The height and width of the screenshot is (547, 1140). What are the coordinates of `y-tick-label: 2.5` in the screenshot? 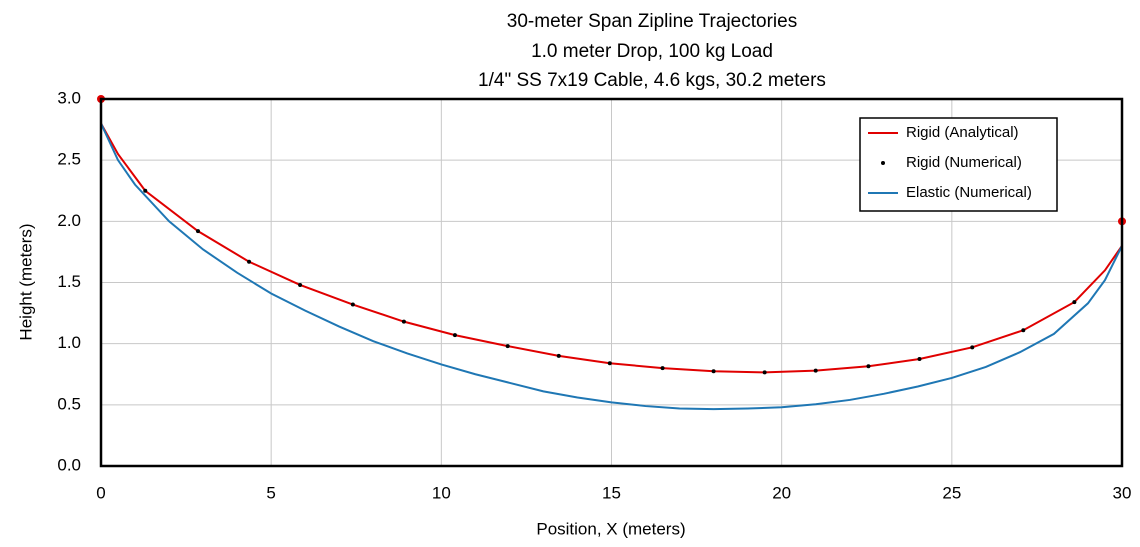 It's located at (69, 159).